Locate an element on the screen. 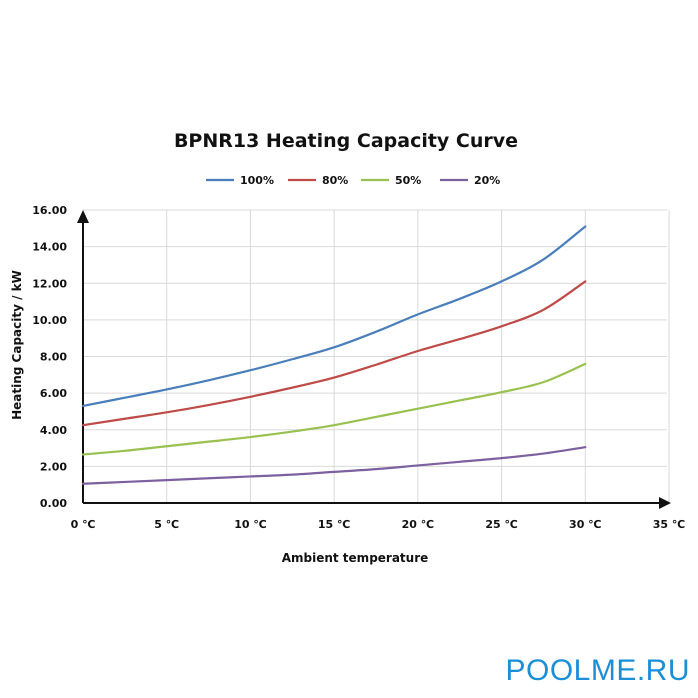  x-tick-label: 0 ℃ is located at coordinates (83, 524).